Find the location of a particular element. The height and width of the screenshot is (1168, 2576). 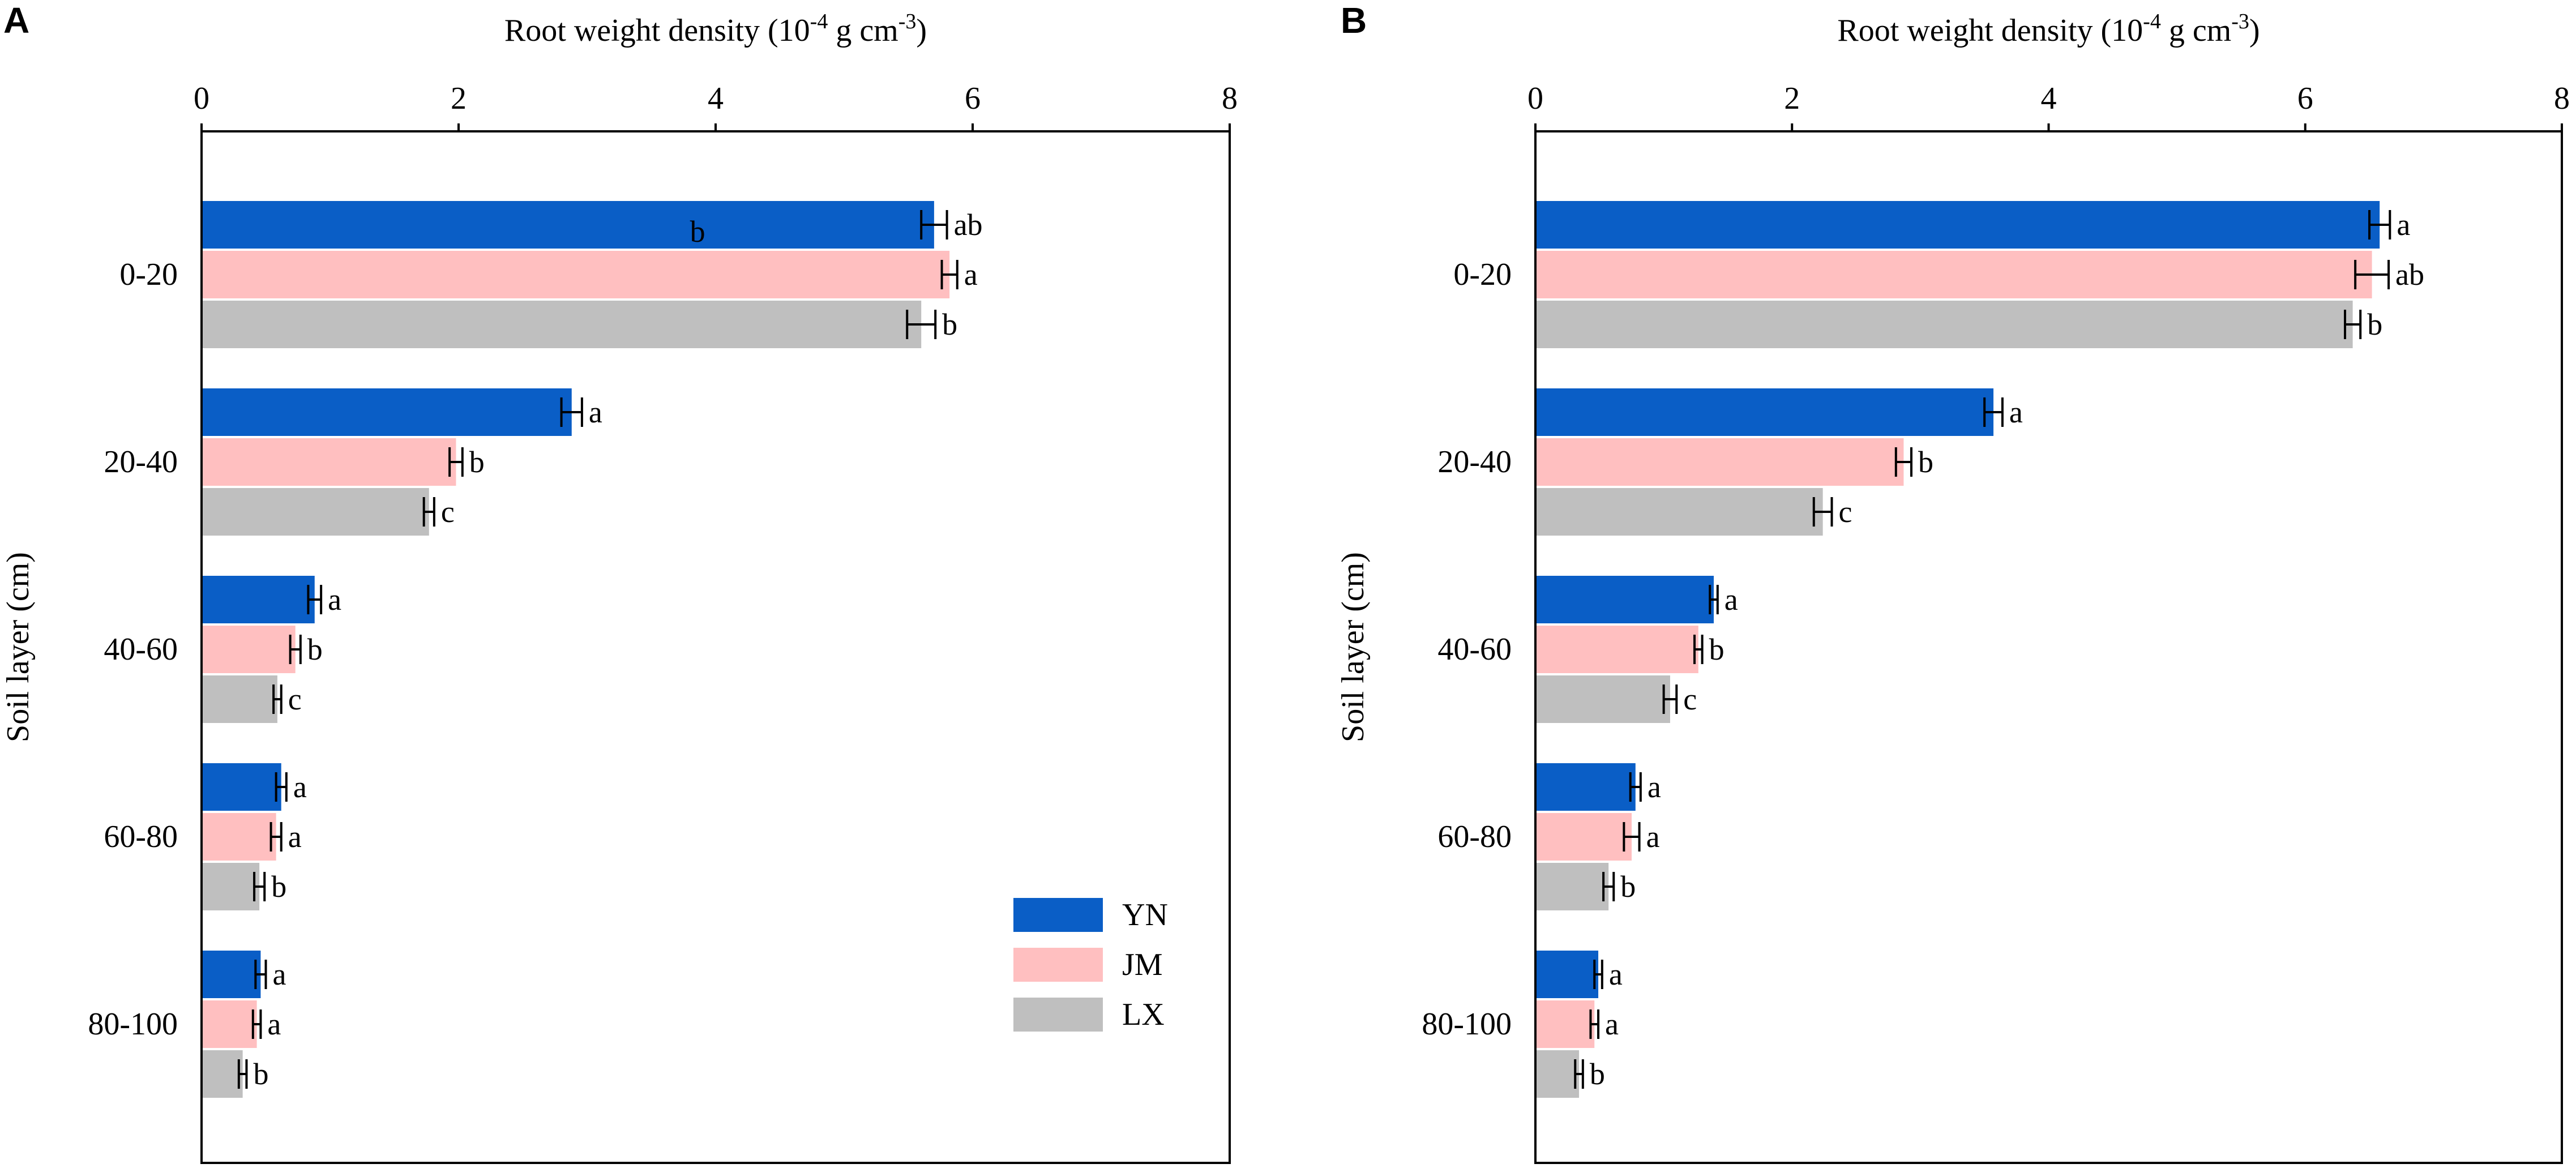

legend-swatch-jm is located at coordinates (1058, 965).